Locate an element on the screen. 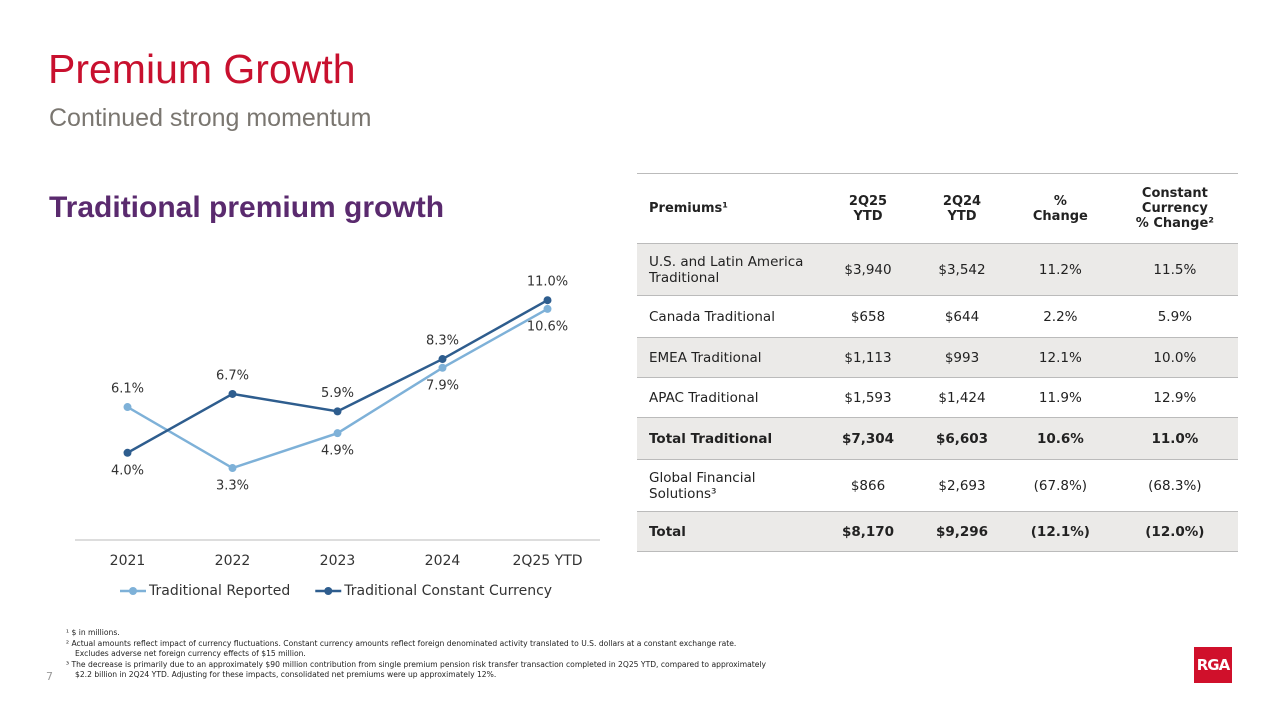  x-tick-label: 2Q25 YTD is located at coordinates (547, 561).